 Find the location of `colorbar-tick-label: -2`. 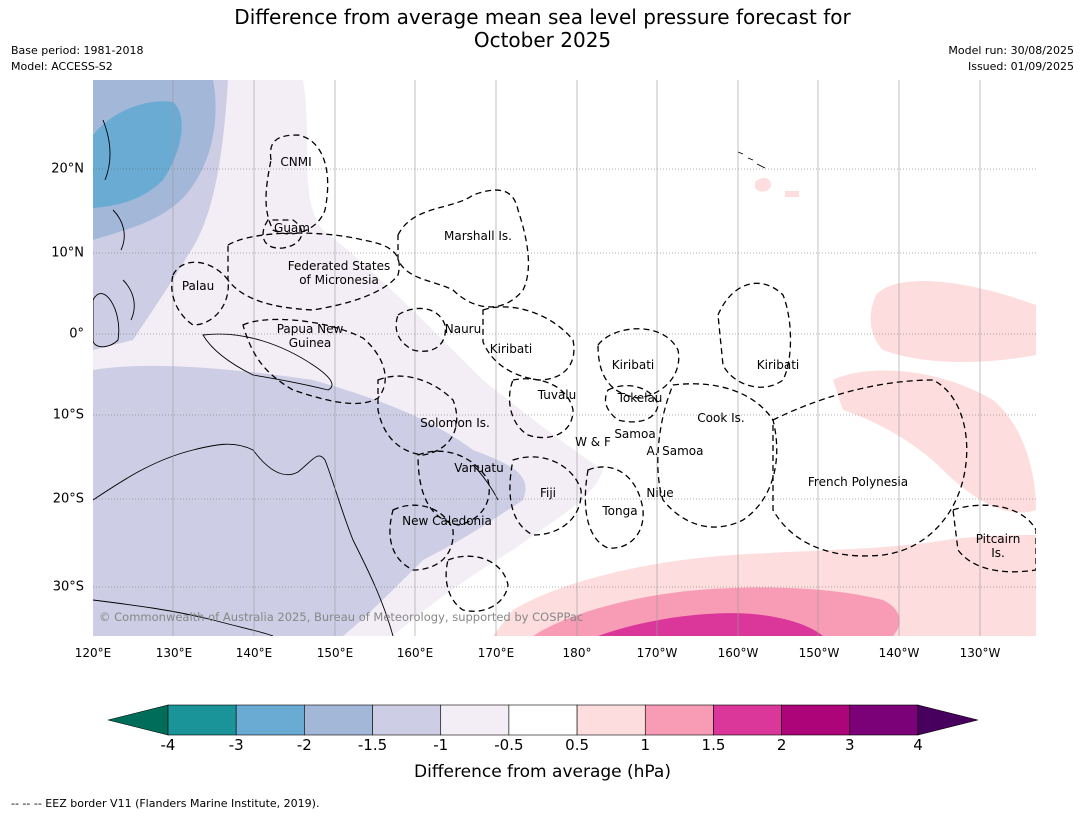

colorbar-tick-label: -2 is located at coordinates (304, 745).